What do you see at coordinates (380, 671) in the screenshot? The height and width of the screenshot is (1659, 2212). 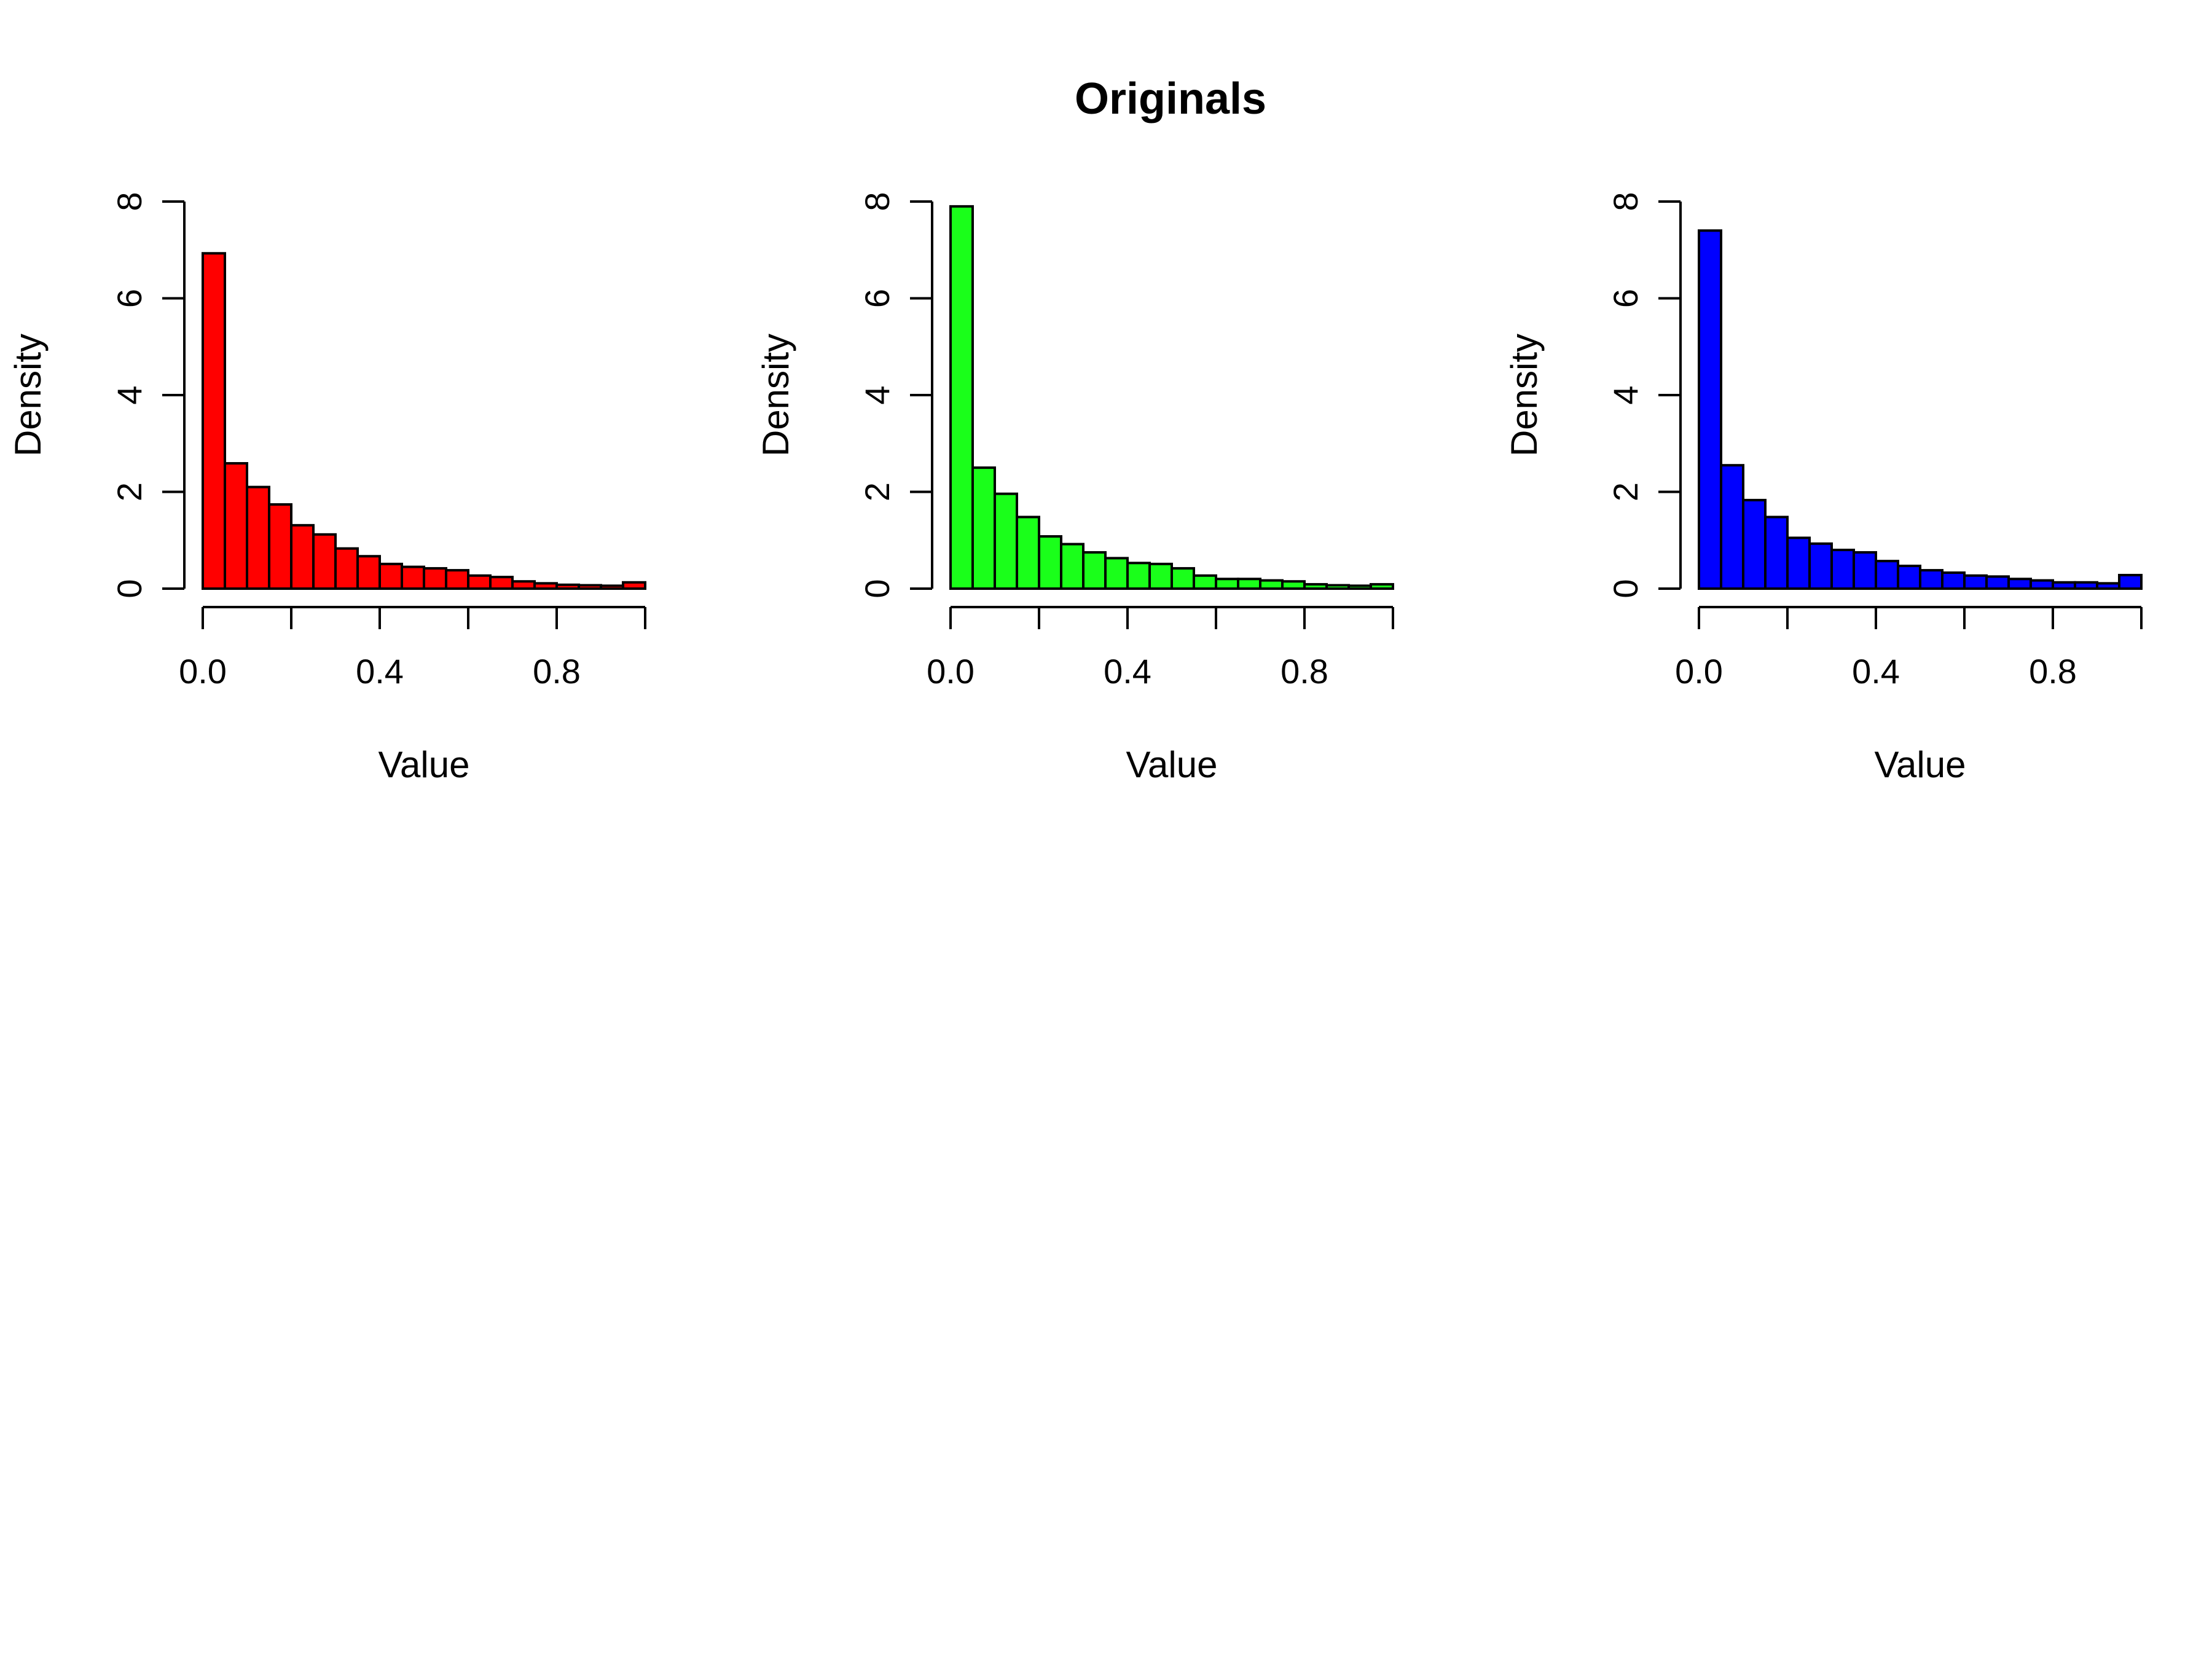 I see `red-x-tick-label-1: 0.4` at bounding box center [380, 671].